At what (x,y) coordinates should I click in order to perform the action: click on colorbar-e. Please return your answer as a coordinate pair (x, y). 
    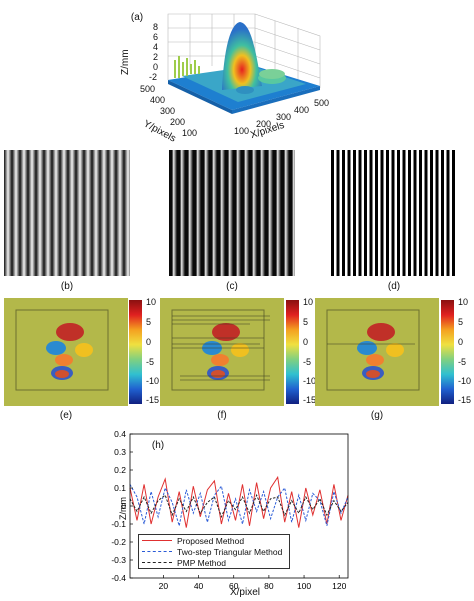
    Looking at the image, I should click on (135, 352).